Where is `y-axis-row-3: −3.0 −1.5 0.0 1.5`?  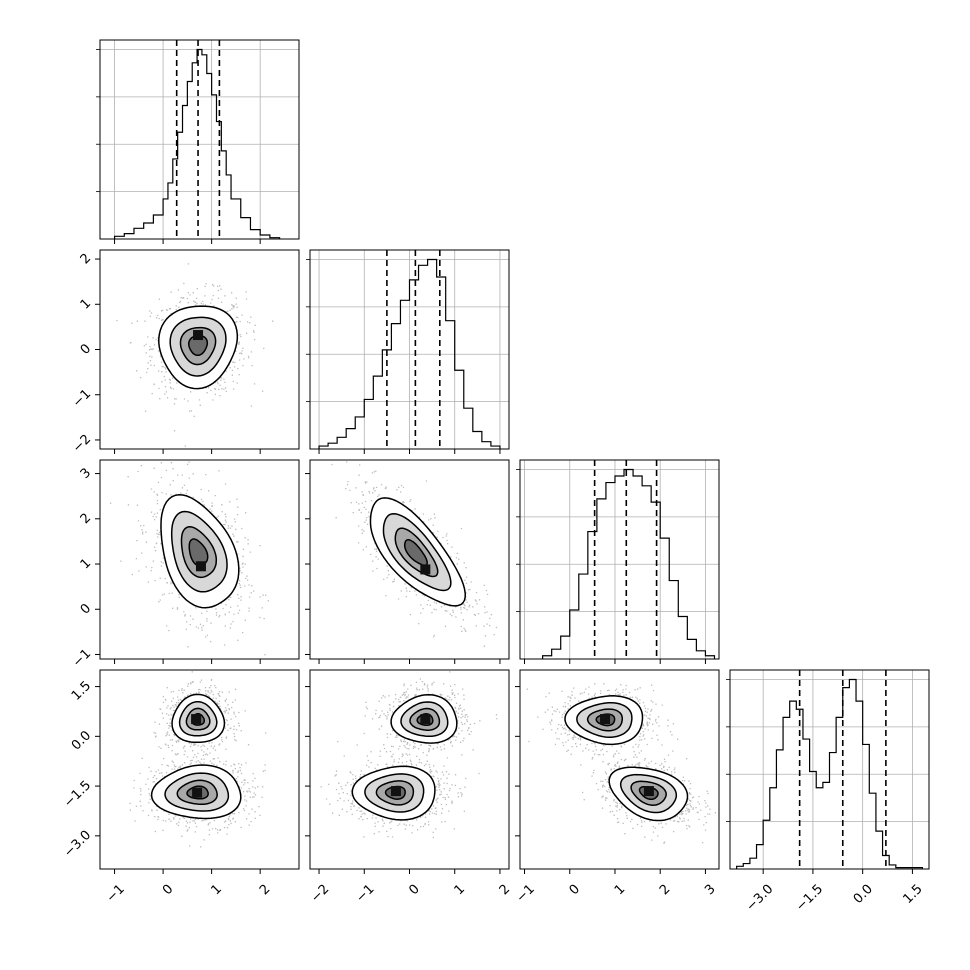 y-axis-row-3: −3.0 −1.5 0.0 1.5 is located at coordinates (80, 769).